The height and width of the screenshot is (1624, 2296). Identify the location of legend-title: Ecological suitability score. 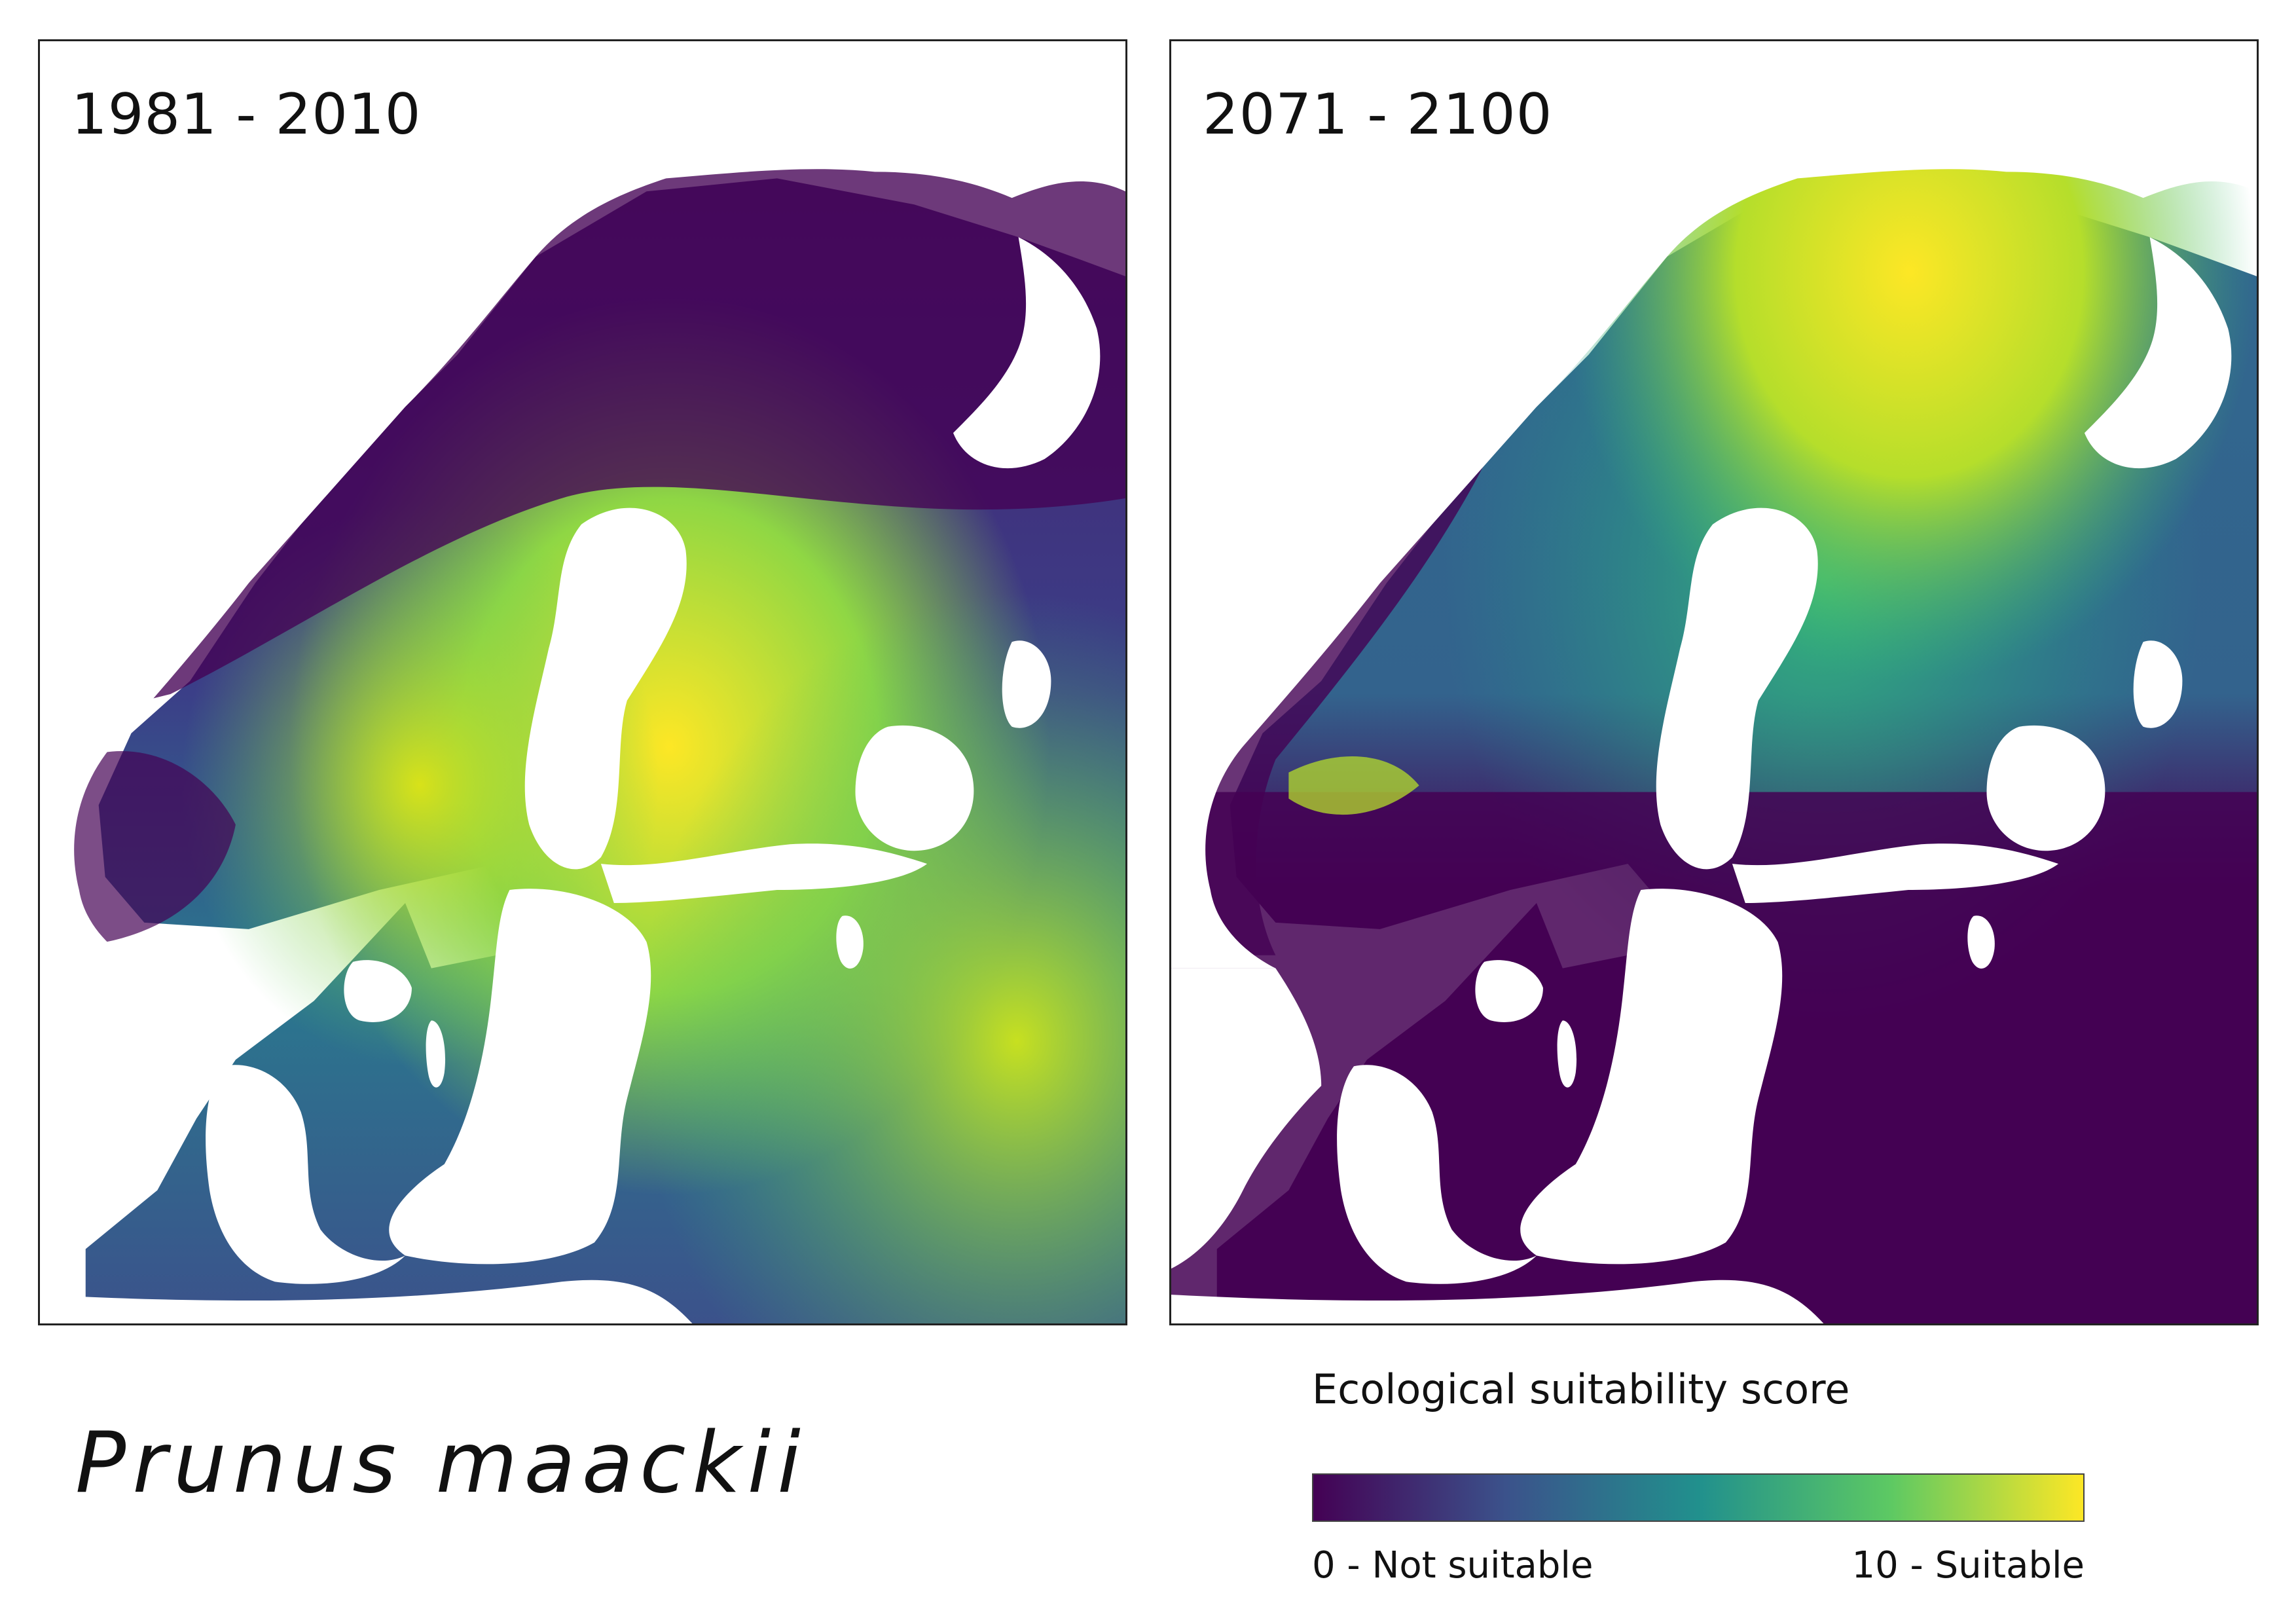
(1581, 1389).